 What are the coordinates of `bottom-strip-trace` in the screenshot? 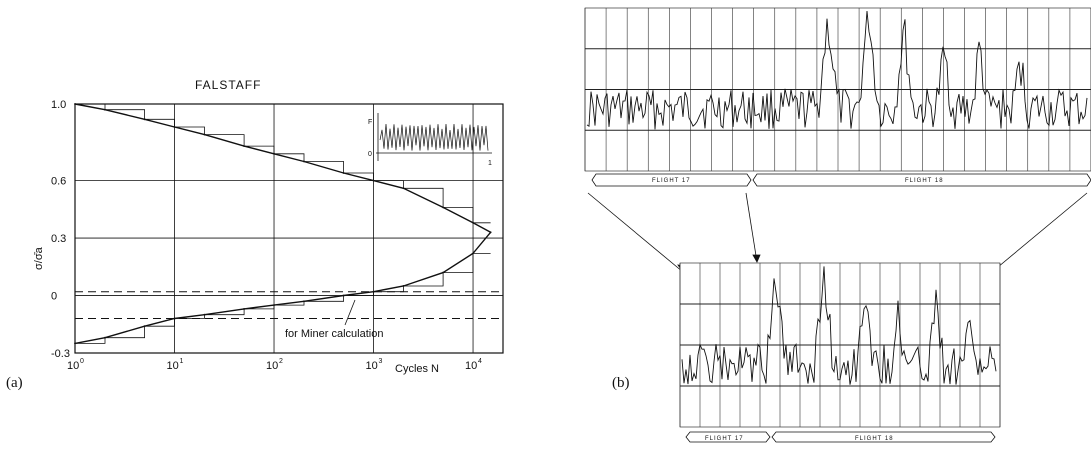 It's located at (839, 325).